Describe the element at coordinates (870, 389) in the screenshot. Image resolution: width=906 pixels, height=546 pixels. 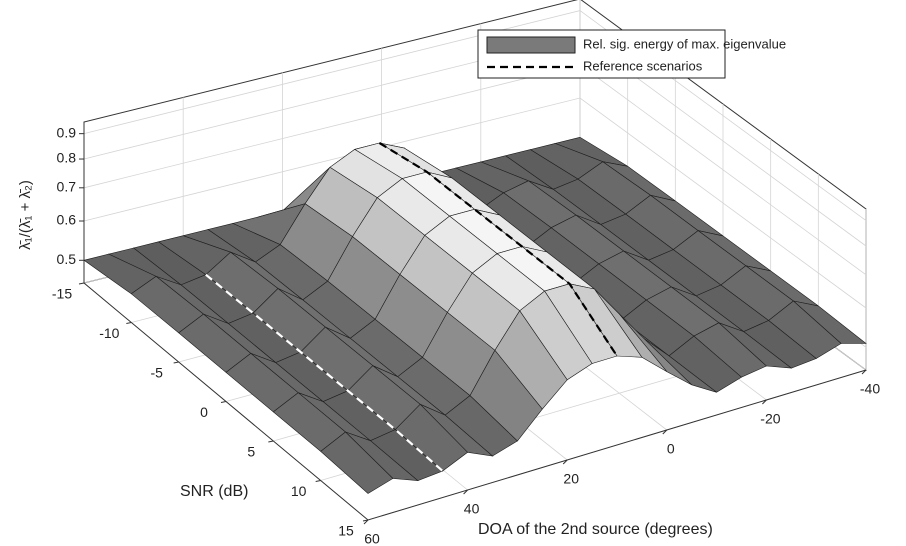
I see `x-tick-label: -40` at that location.